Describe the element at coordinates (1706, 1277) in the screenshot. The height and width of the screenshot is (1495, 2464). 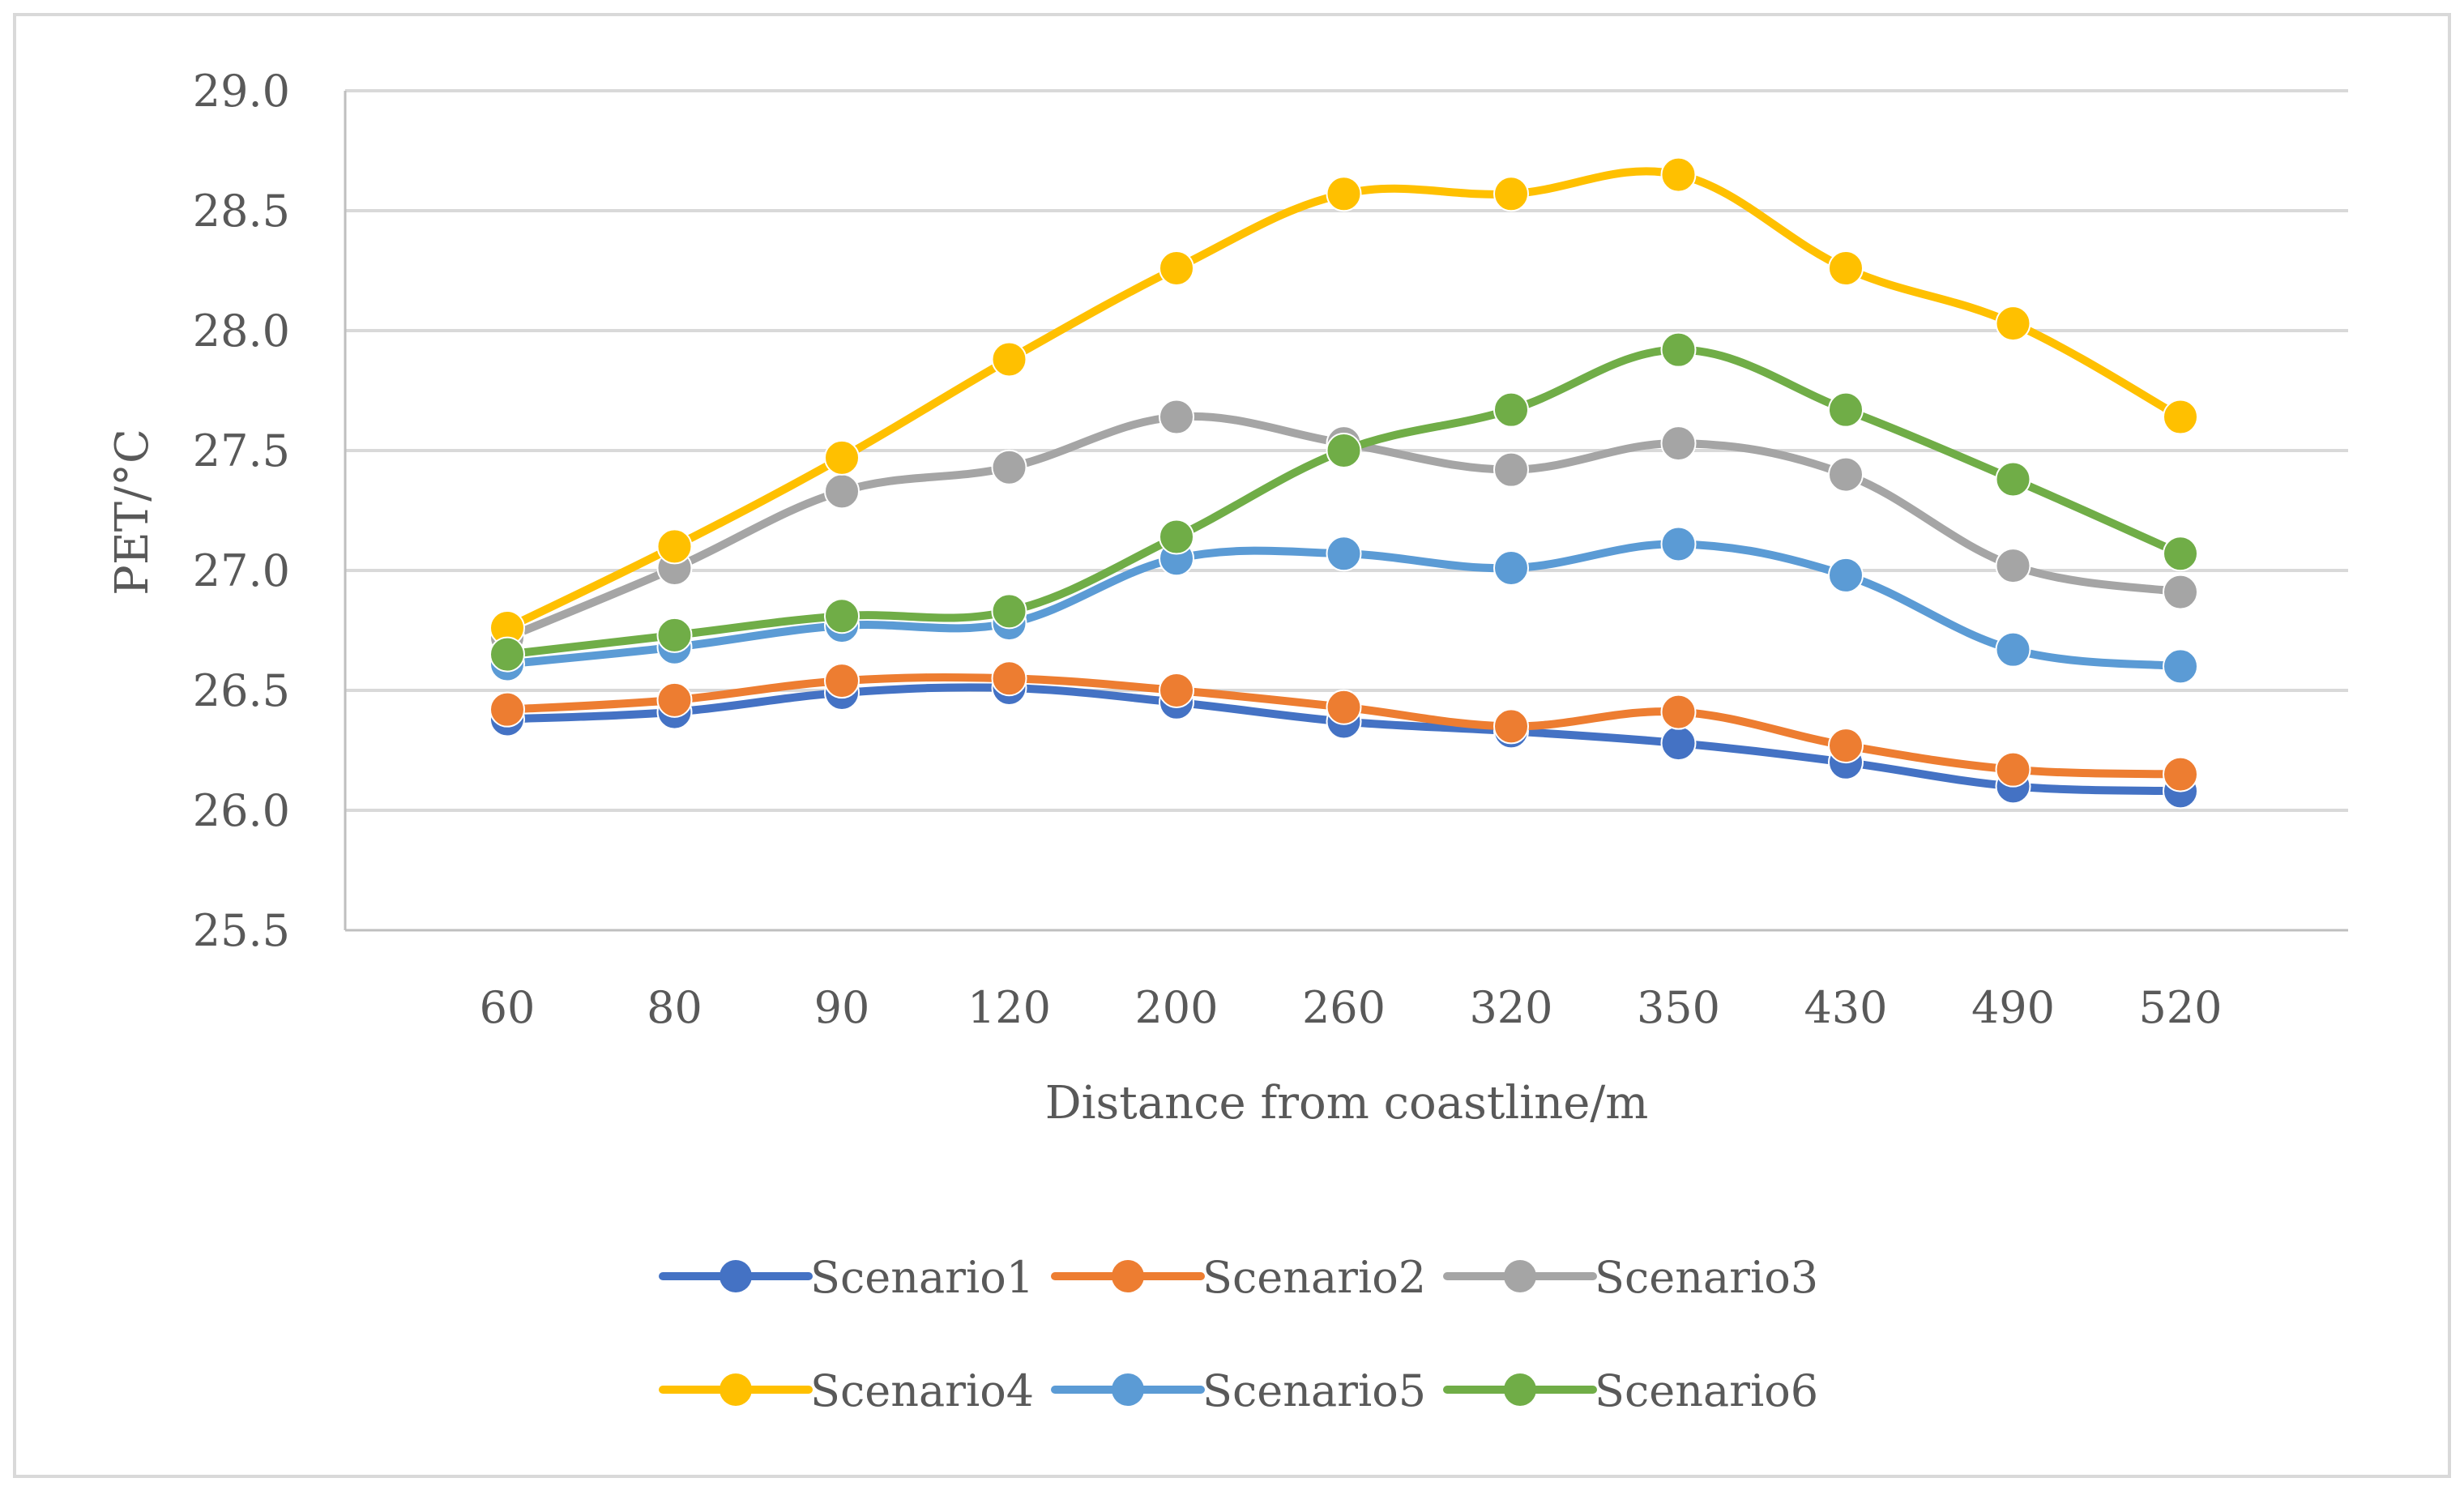
I see `legend-label: Scenario3` at that location.